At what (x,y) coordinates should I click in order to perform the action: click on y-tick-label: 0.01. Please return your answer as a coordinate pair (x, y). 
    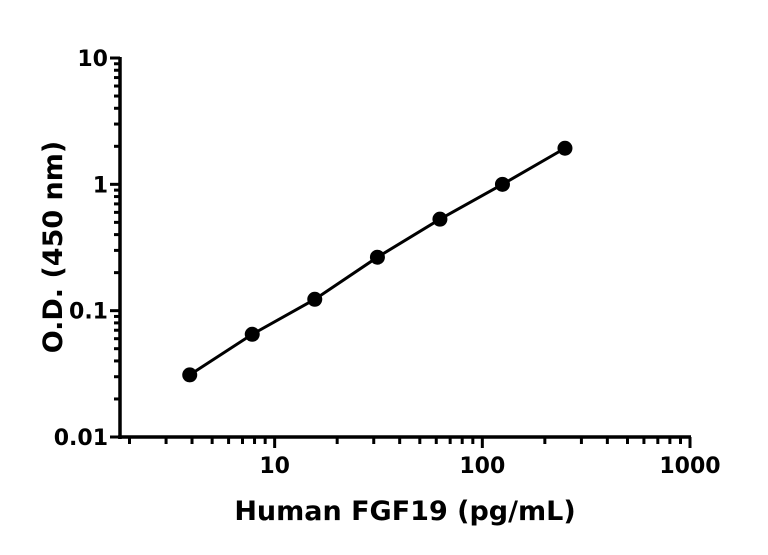
    Looking at the image, I should click on (81, 438).